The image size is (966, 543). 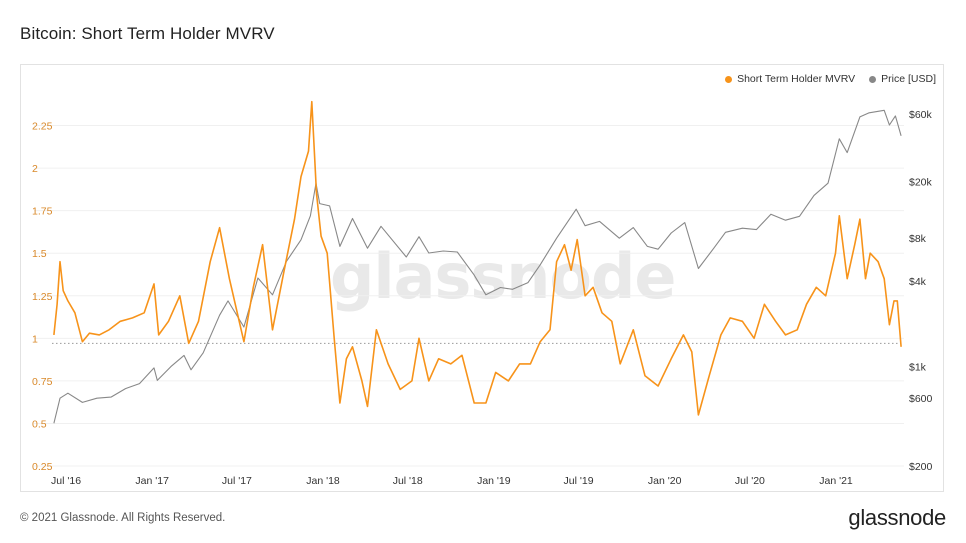 What do you see at coordinates (921, 115) in the screenshot?
I see `right-tick-label-6: $60k` at bounding box center [921, 115].